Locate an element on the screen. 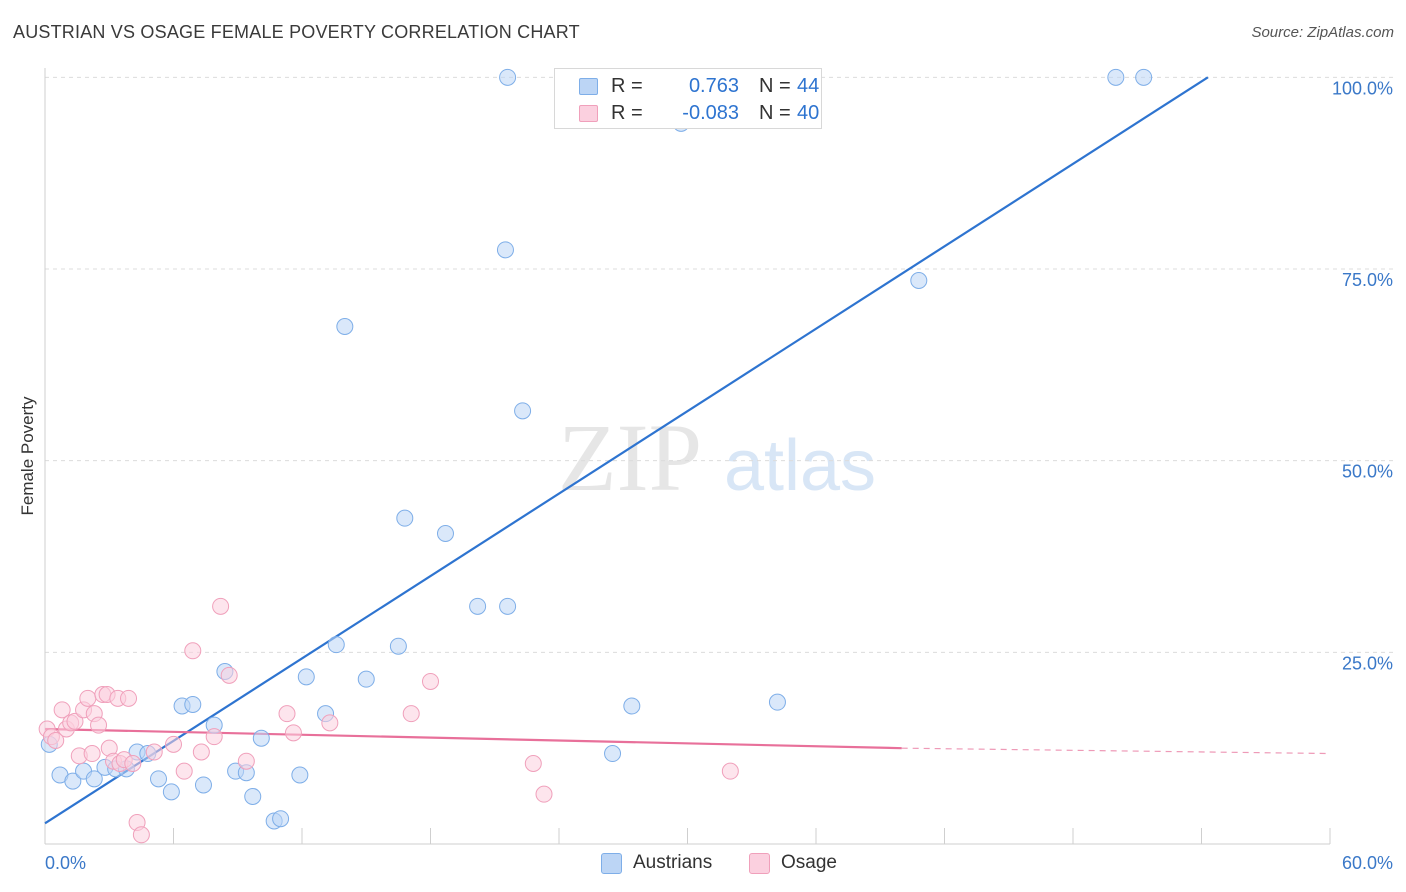  austrians-n-label: N = is located at coordinates (775, 86).